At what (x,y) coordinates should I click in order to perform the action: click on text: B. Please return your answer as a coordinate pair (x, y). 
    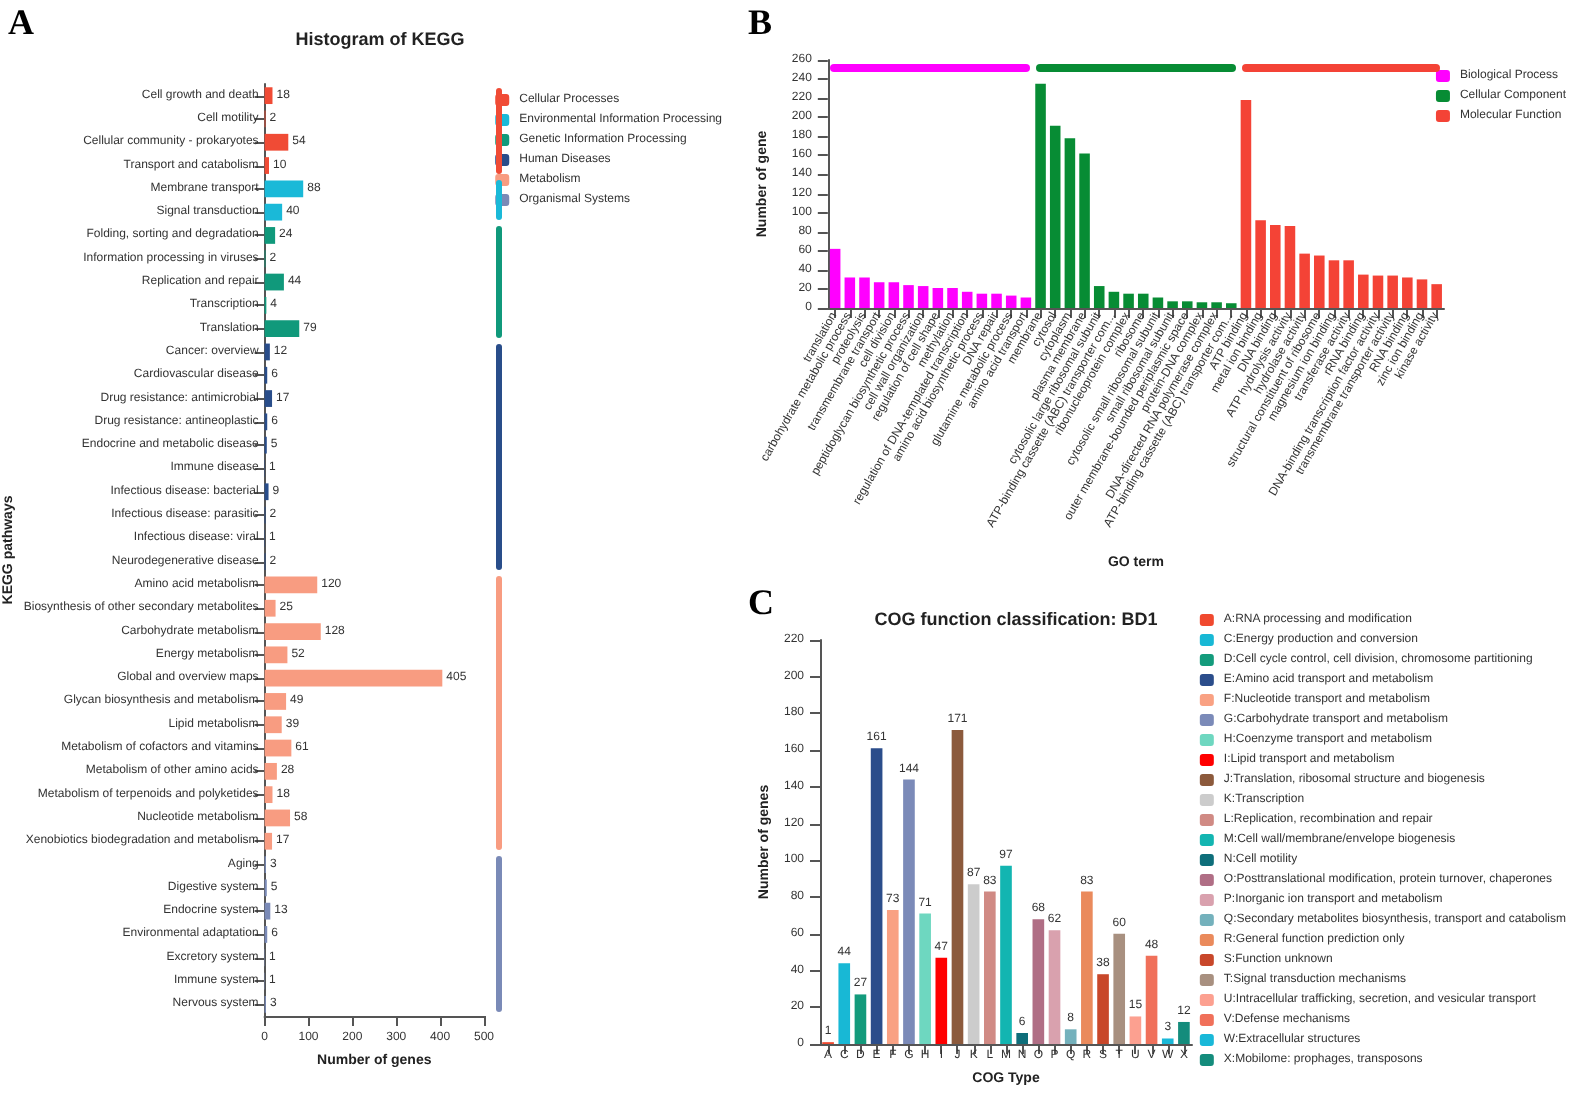
    Looking at the image, I should click on (760, 22).